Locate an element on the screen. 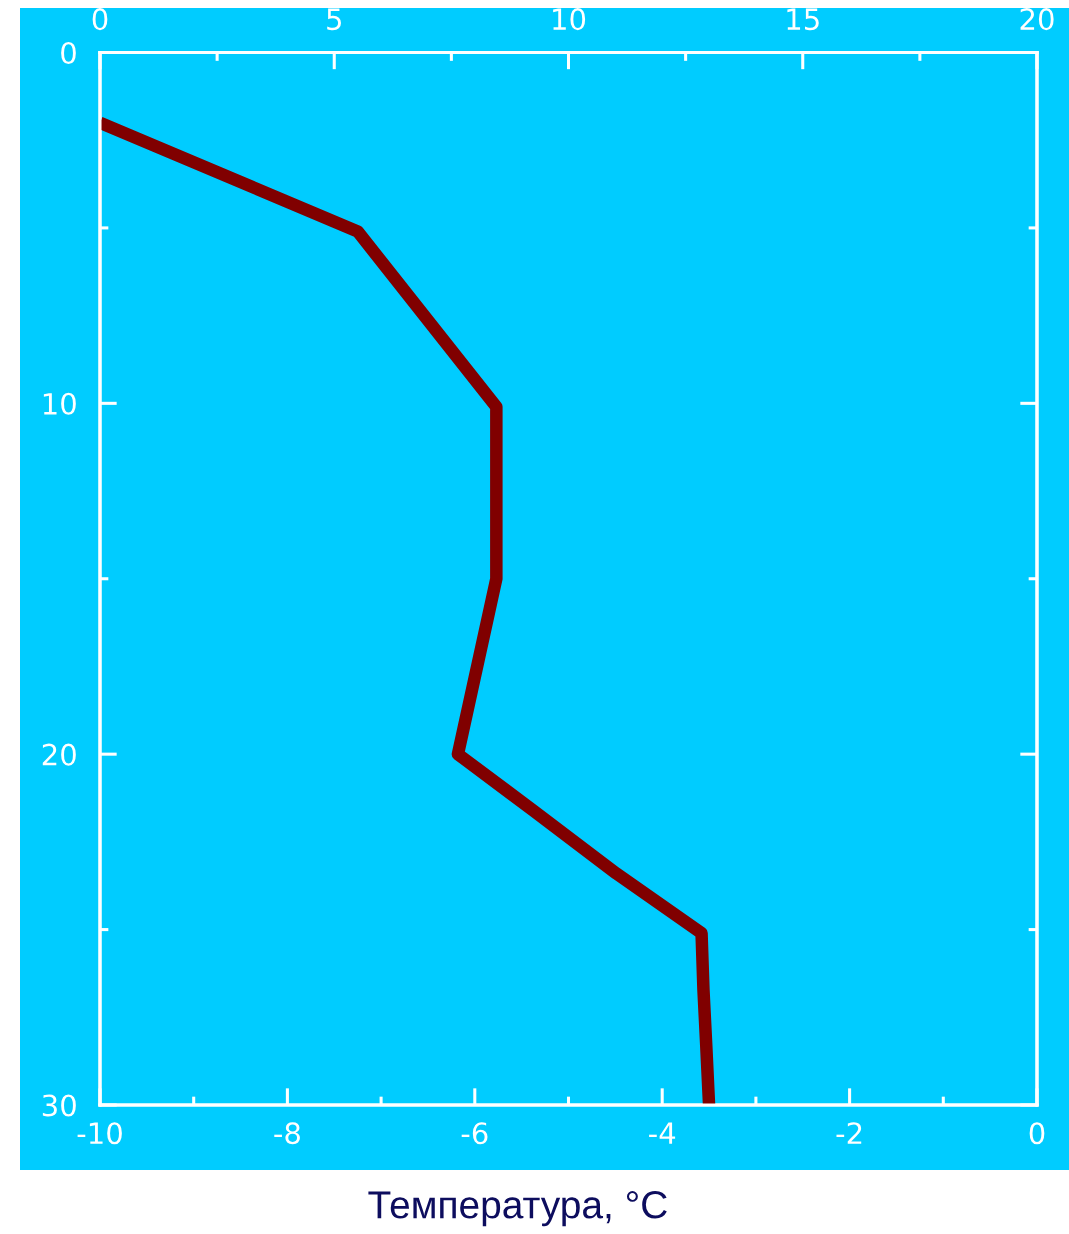 Image resolution: width=1069 pixels, height=1234 pixels. x2-tick-label: 15 is located at coordinates (803, 19).